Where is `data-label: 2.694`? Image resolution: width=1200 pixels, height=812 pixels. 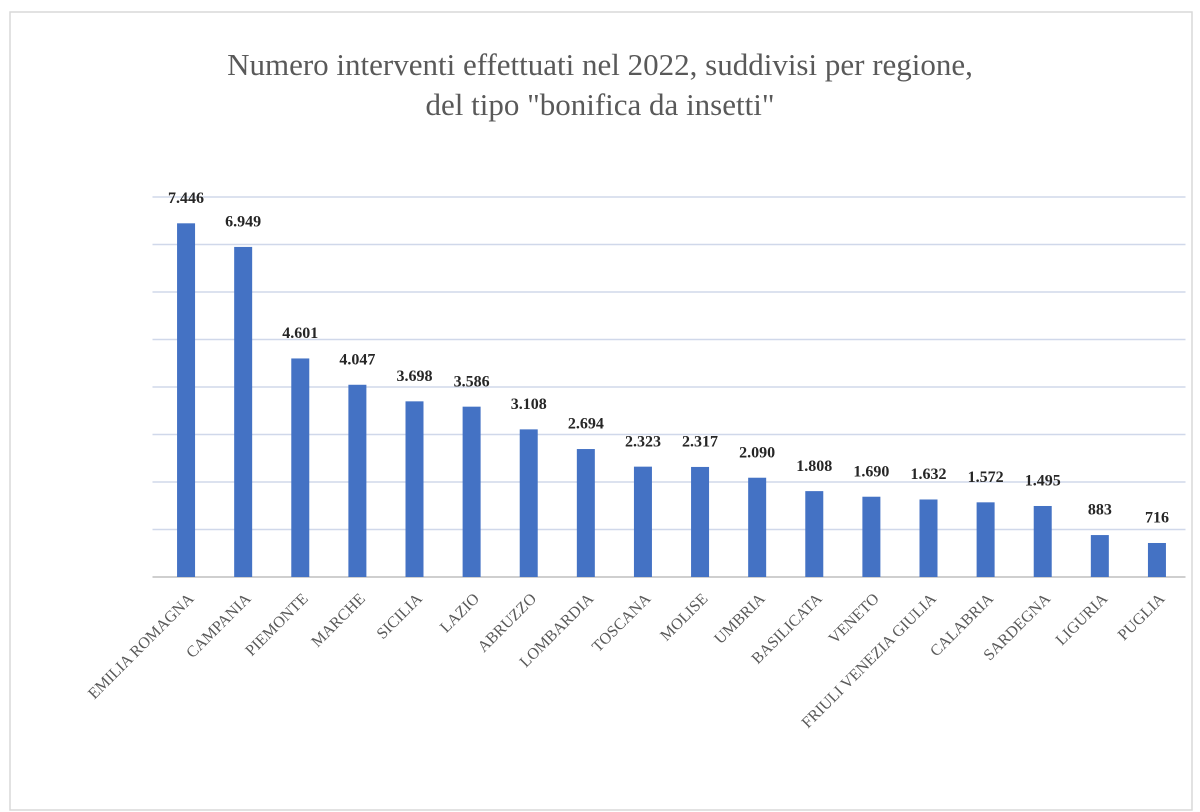 data-label: 2.694 is located at coordinates (586, 424).